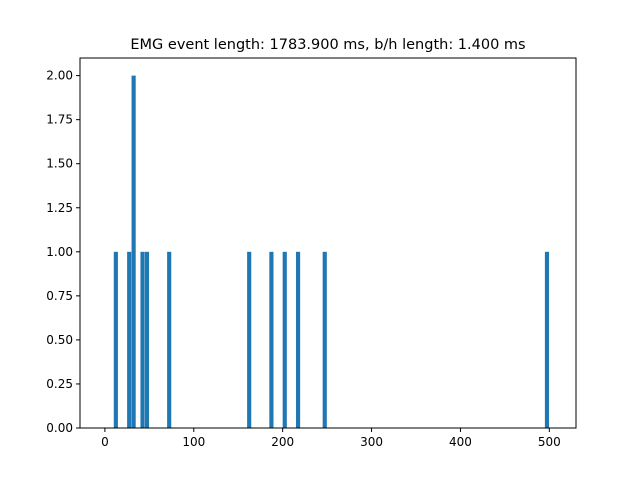 The width and height of the screenshot is (640, 484). I want to click on x-tick-label: 300, so click(371, 442).